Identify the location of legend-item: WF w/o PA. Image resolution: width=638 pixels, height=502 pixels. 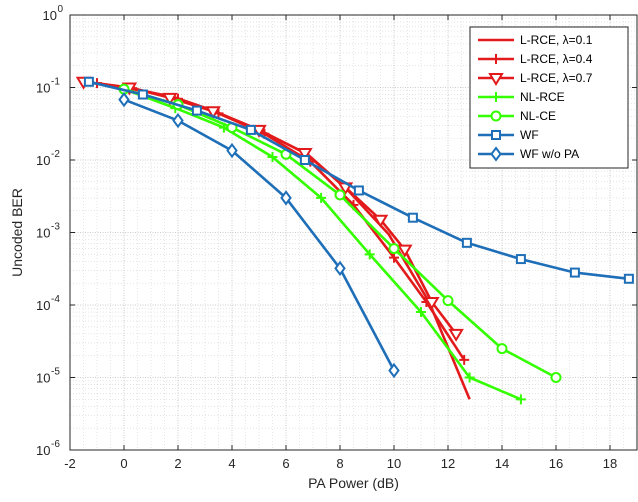
(528, 154).